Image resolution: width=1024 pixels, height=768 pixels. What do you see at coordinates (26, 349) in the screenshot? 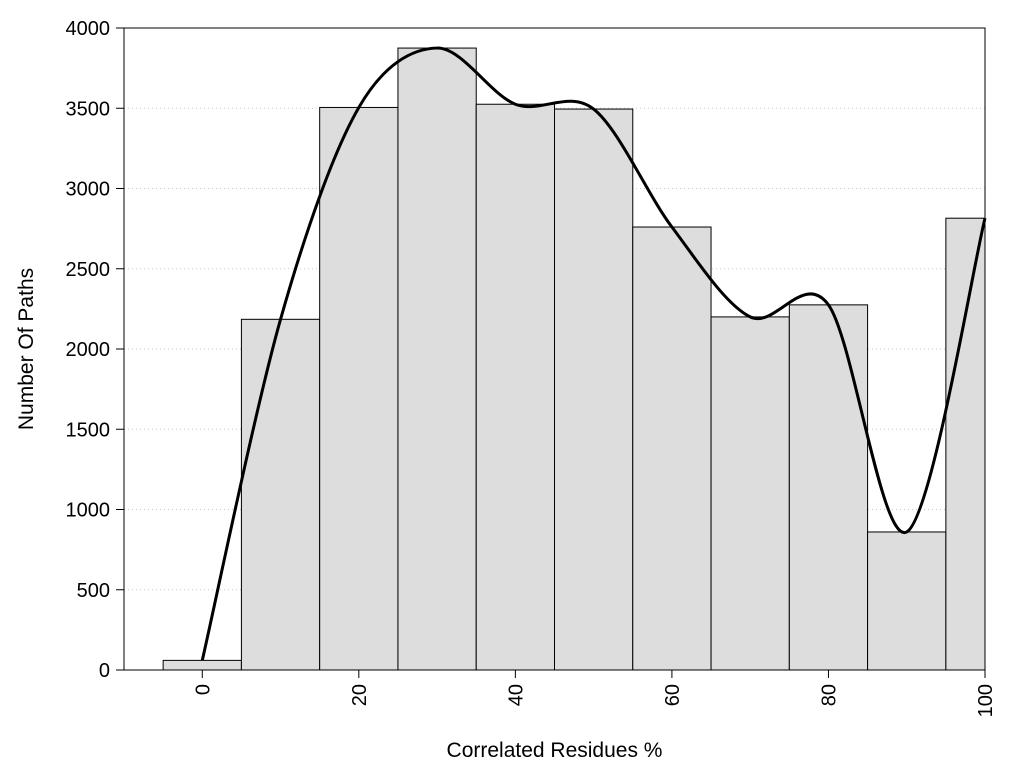
I see `y-axis-title: Number Of Paths` at bounding box center [26, 349].